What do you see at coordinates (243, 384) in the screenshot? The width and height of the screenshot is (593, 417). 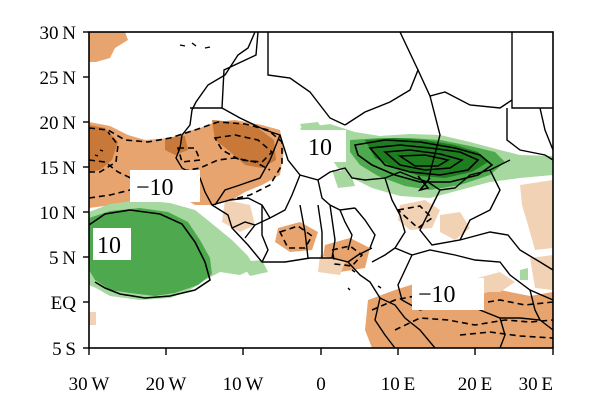 I see `x-tick-label: 10 W` at bounding box center [243, 384].